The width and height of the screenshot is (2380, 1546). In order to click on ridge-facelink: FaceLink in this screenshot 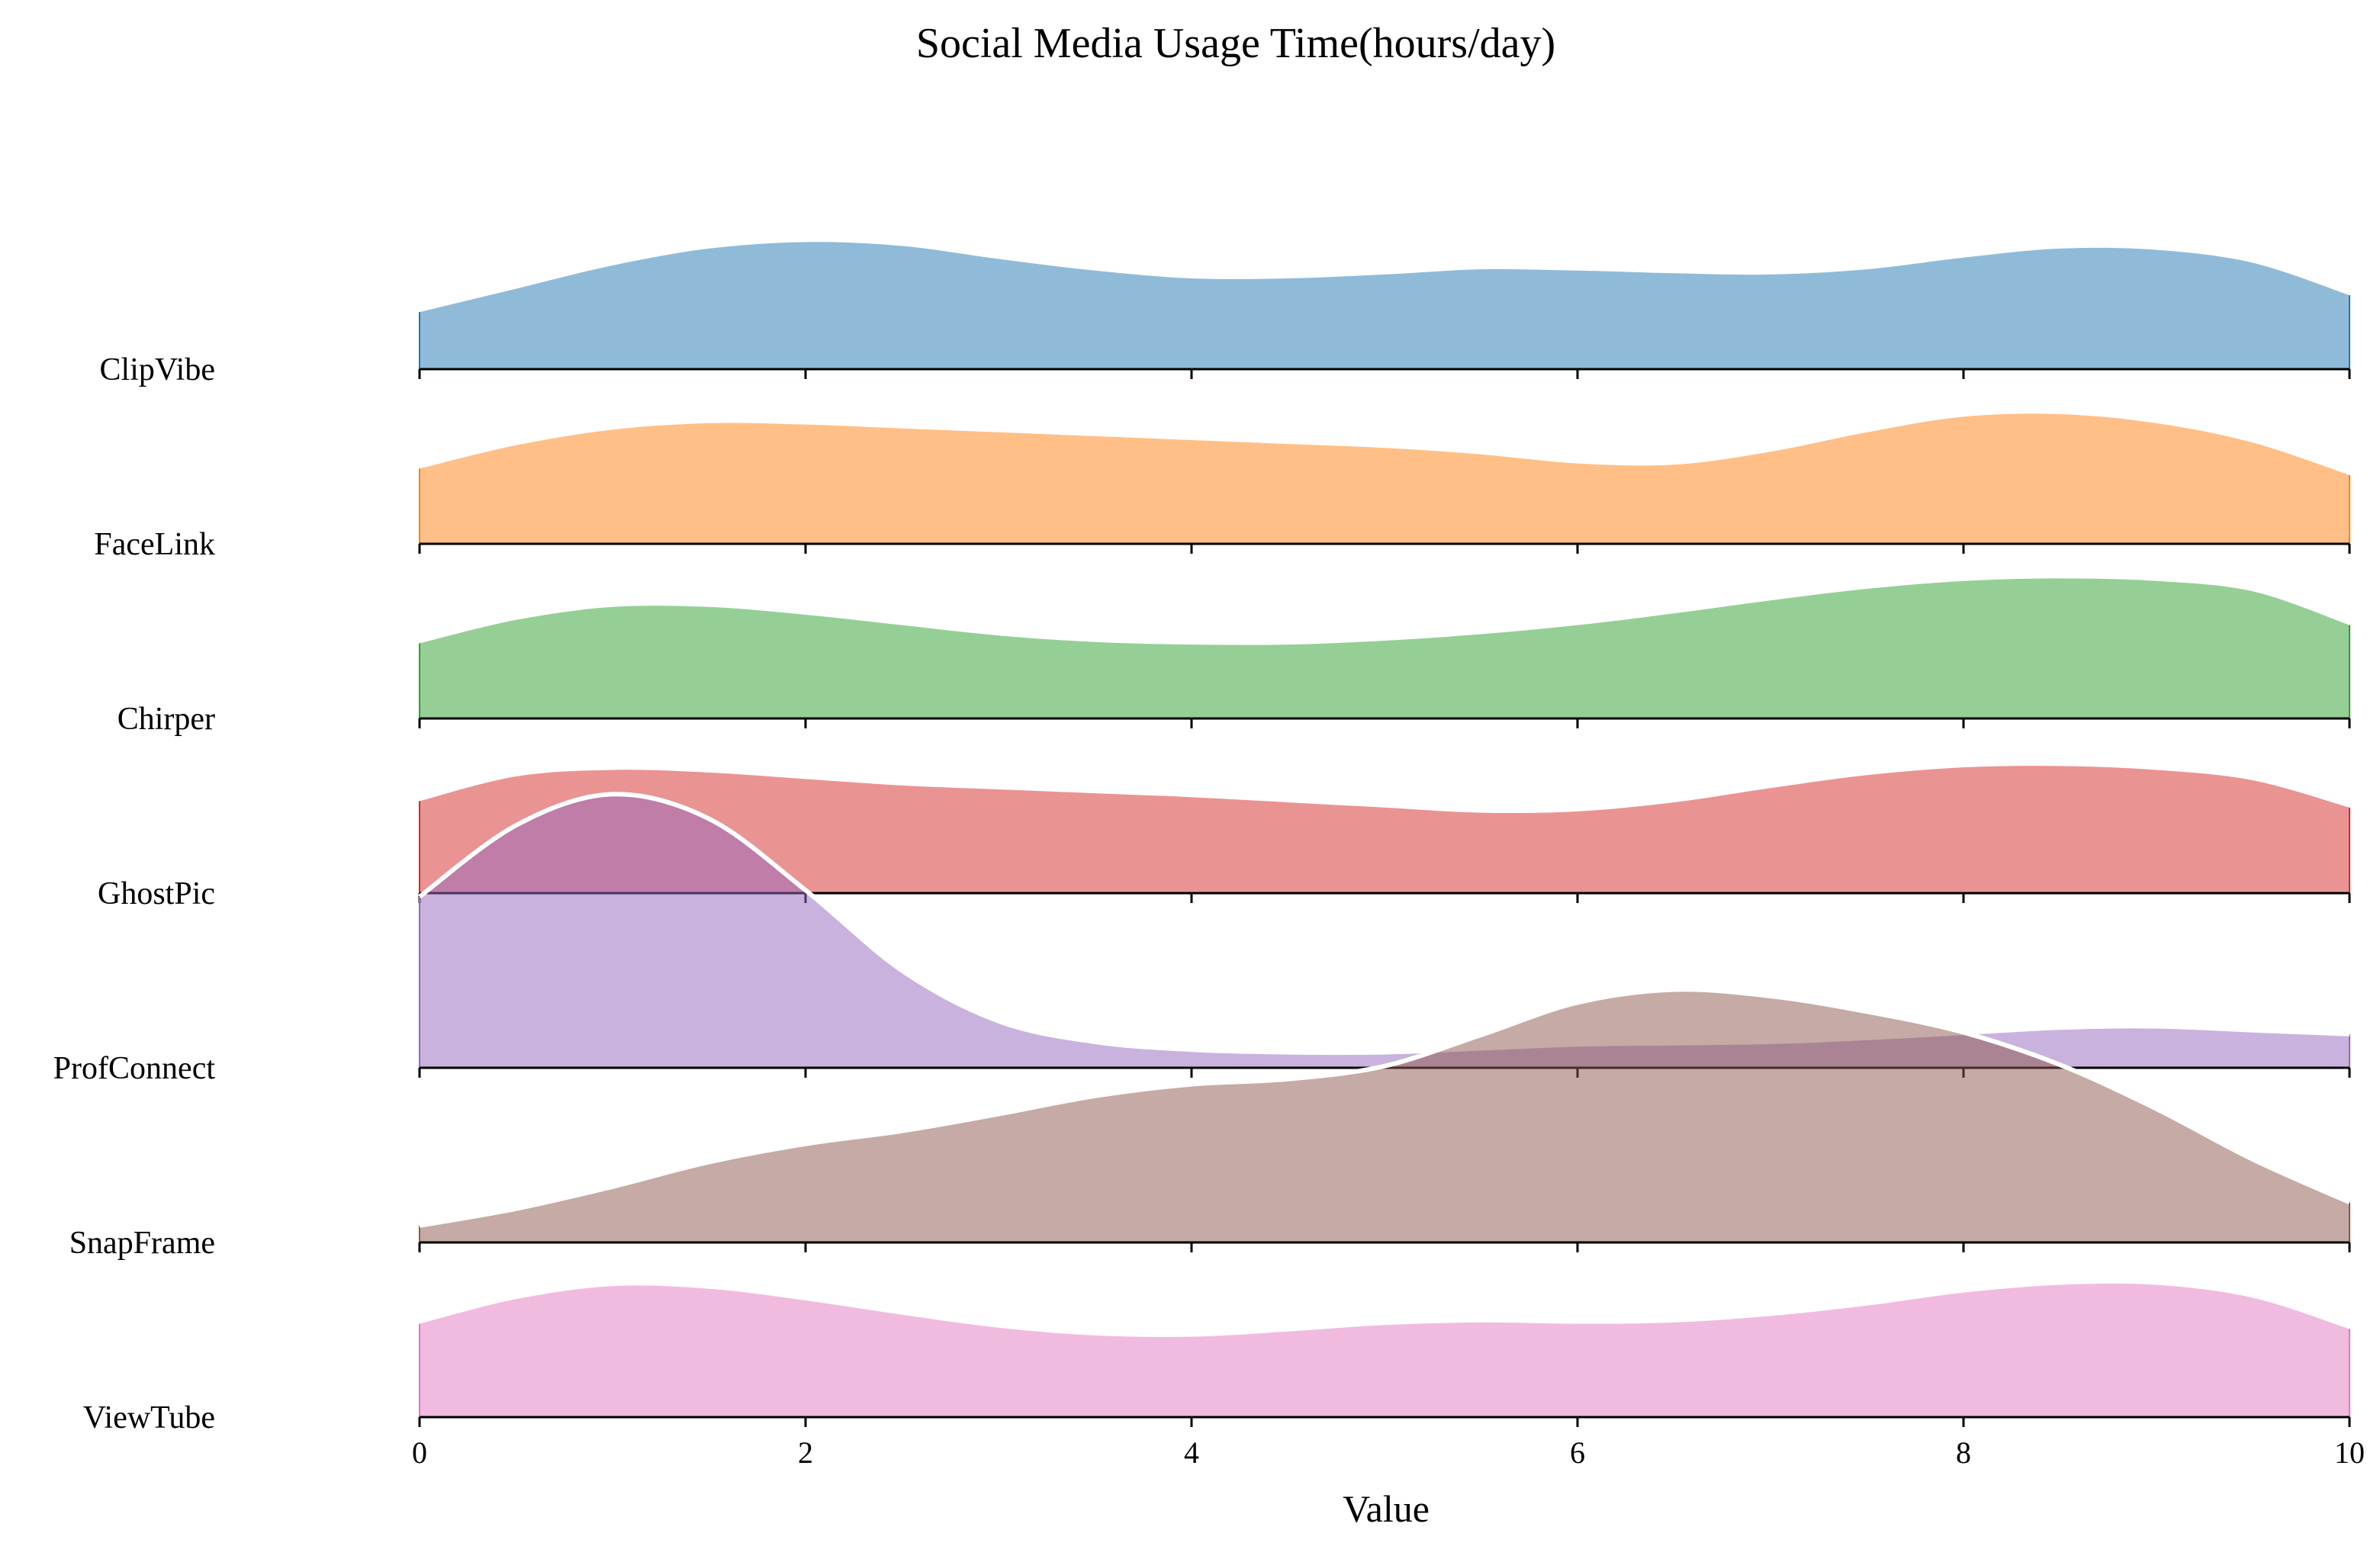, I will do `click(1222, 487)`.